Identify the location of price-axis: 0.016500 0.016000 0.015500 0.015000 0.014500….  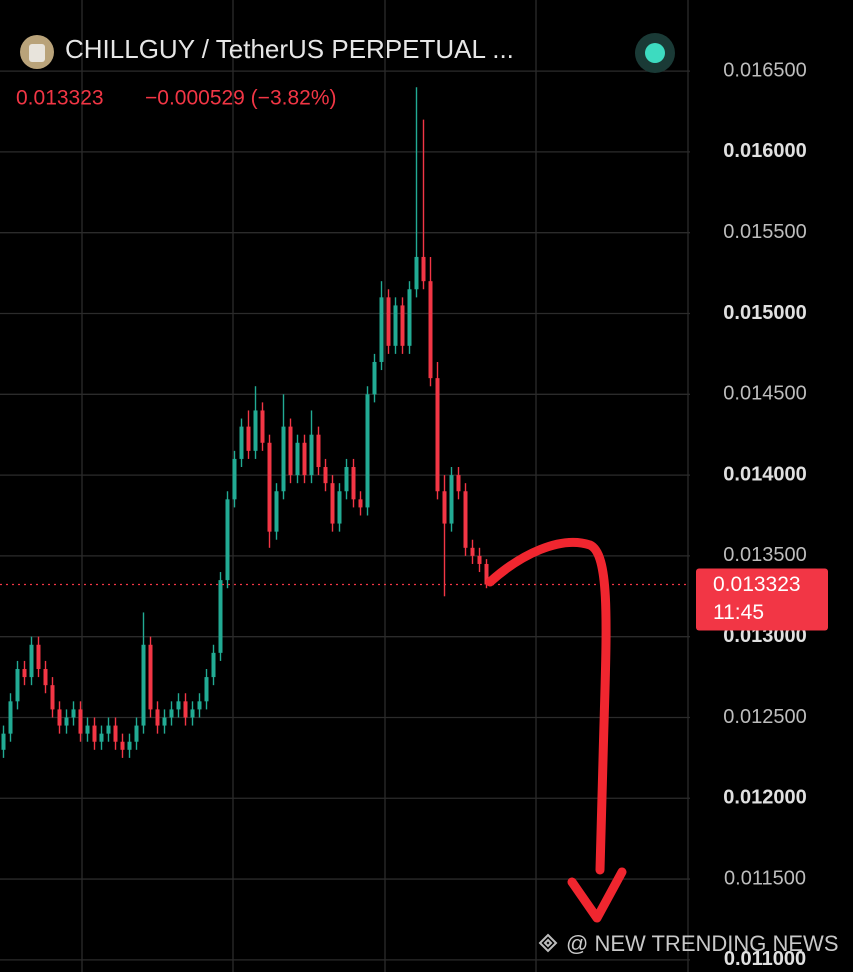
(762, 514).